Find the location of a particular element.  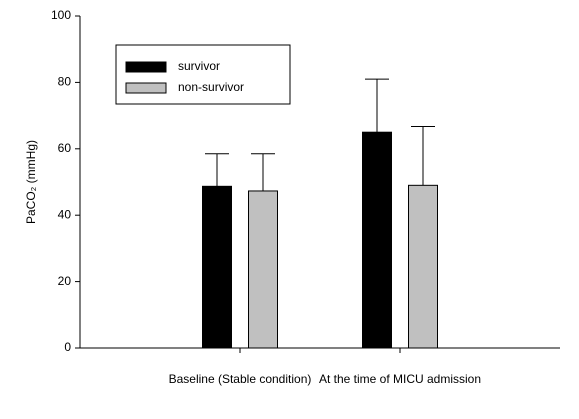

x-tick-label: At the time of MICU admission is located at coordinates (400, 379).